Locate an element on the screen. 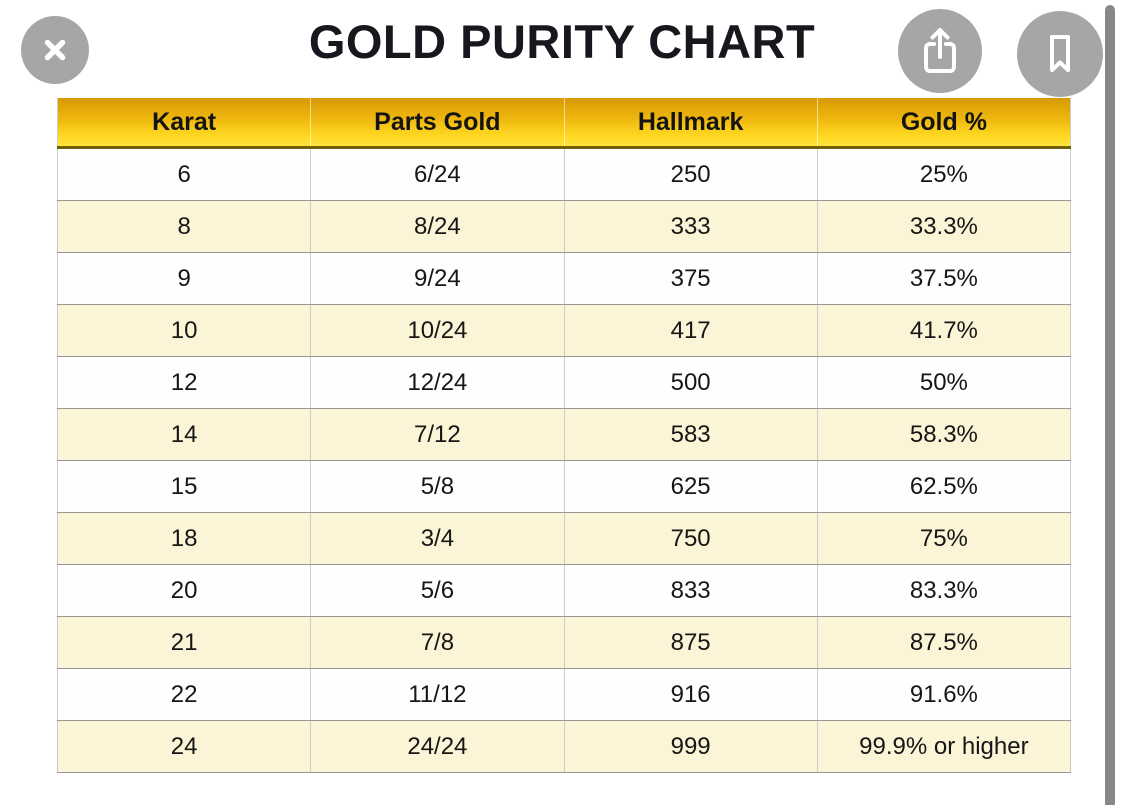  table-cell: 14 is located at coordinates (184, 434).